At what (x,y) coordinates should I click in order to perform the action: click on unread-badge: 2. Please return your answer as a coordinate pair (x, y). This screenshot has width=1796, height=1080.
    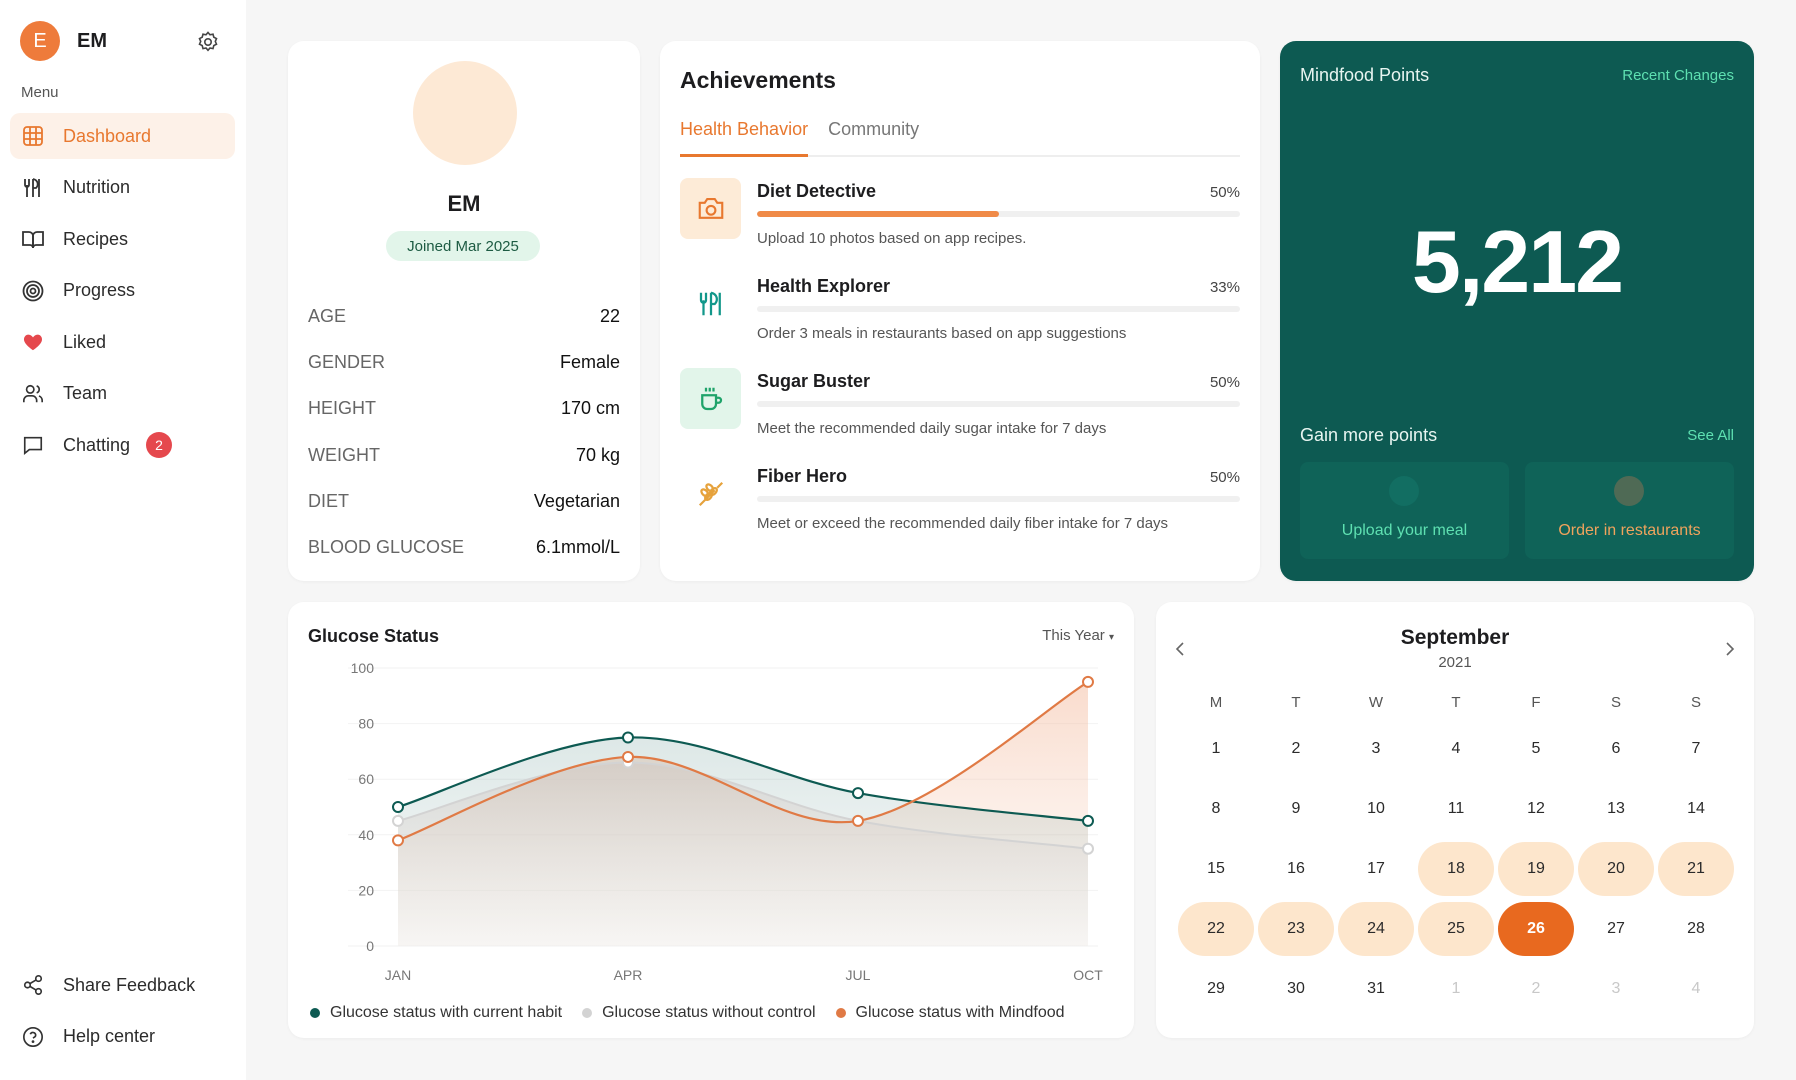
    Looking at the image, I should click on (159, 445).